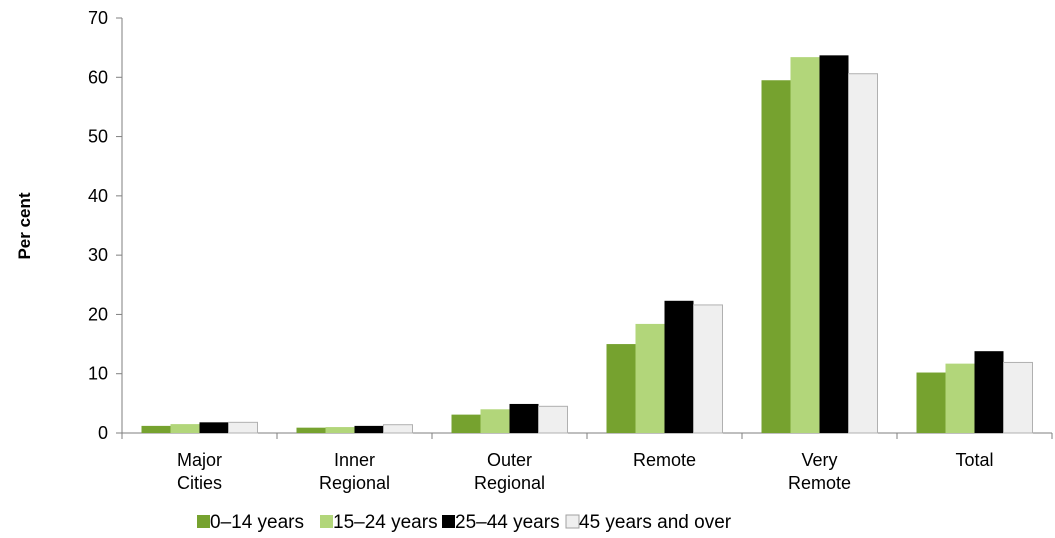 The width and height of the screenshot is (1055, 538). I want to click on legend-label: 0–14 years, so click(257, 522).